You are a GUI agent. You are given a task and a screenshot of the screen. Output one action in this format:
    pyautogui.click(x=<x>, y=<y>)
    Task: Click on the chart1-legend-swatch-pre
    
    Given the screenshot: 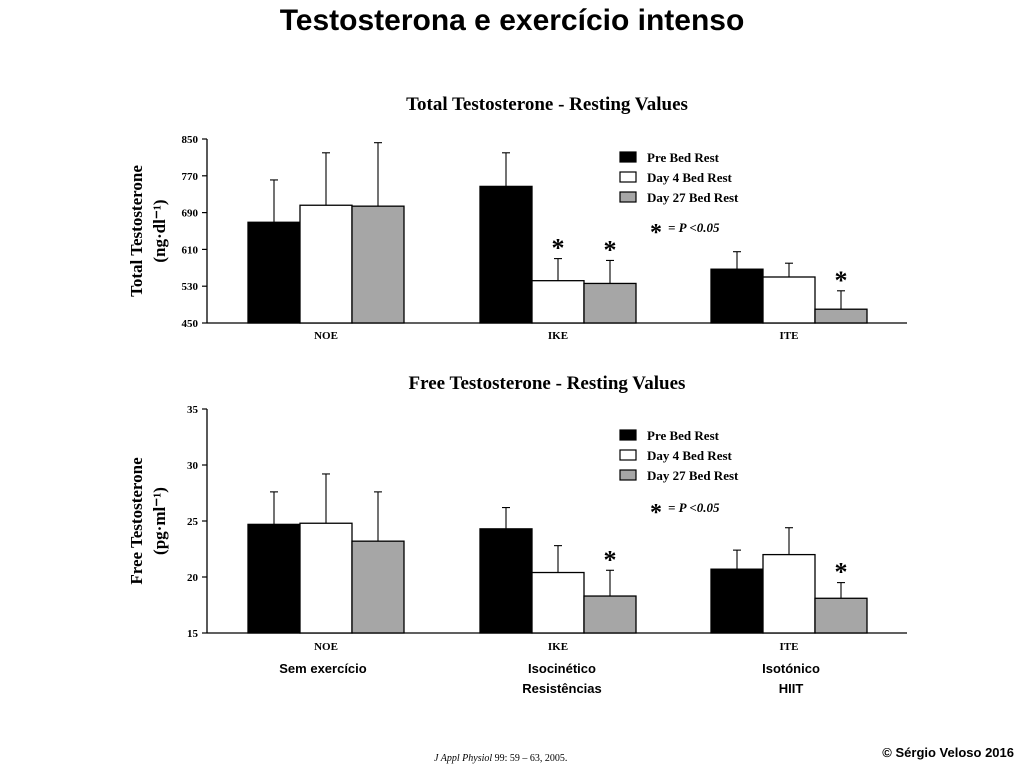 What is the action you would take?
    pyautogui.click(x=628, y=157)
    